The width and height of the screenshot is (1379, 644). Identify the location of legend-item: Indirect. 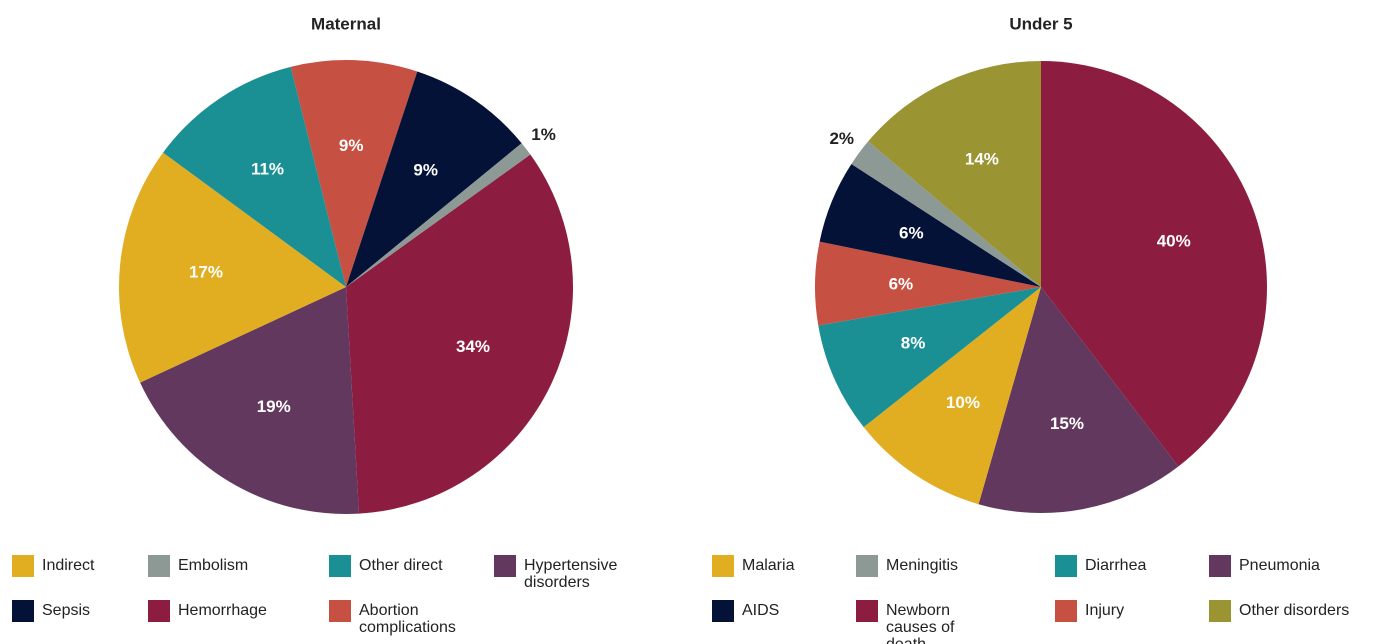
(83, 566).